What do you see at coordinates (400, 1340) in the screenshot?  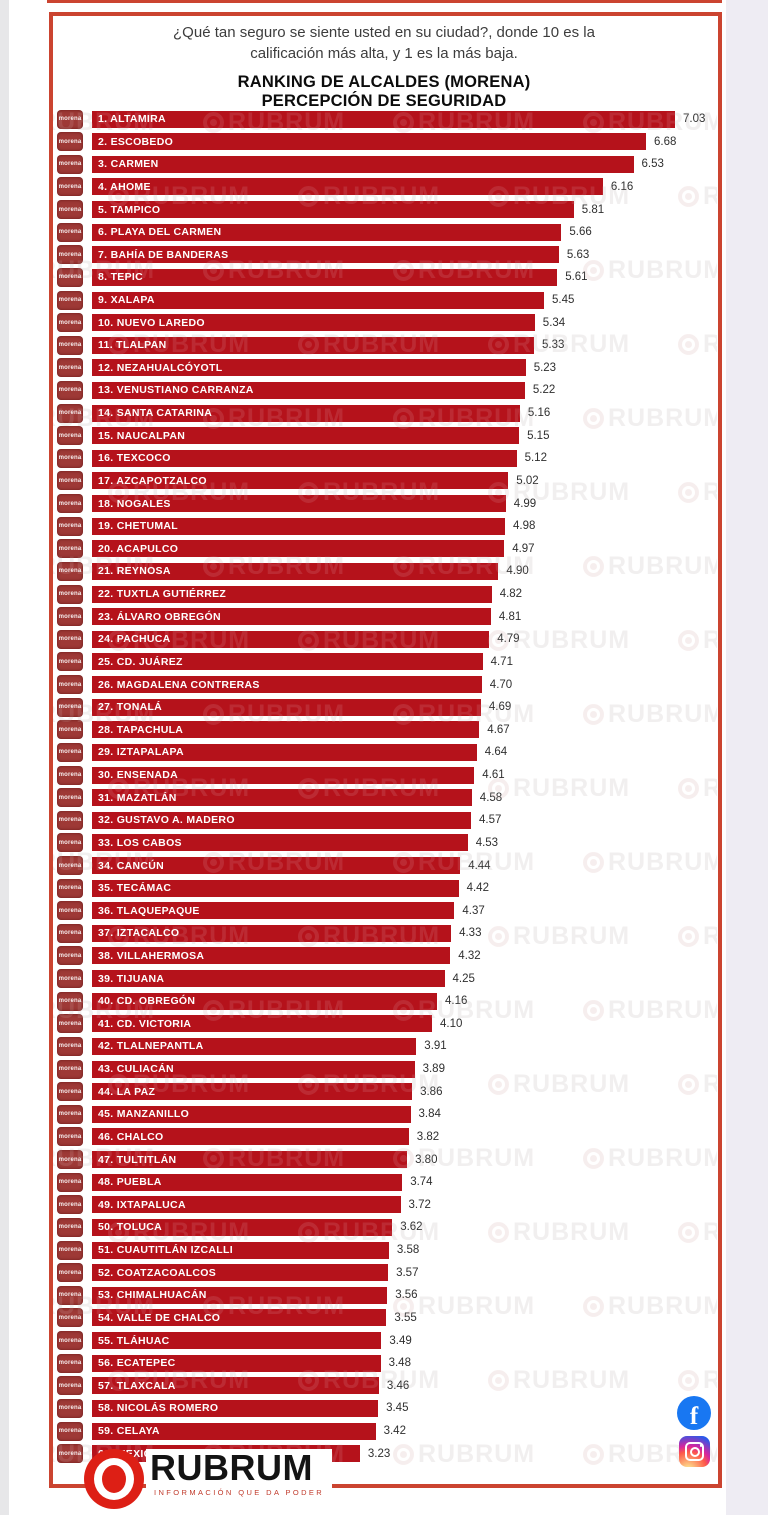 I see `bar-value: 3.49` at bounding box center [400, 1340].